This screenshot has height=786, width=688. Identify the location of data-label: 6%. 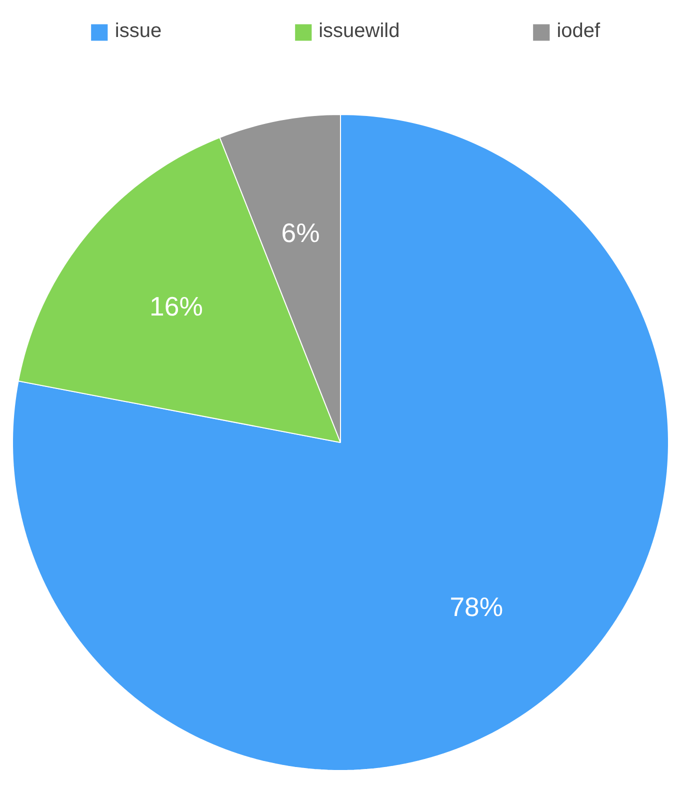
(300, 233).